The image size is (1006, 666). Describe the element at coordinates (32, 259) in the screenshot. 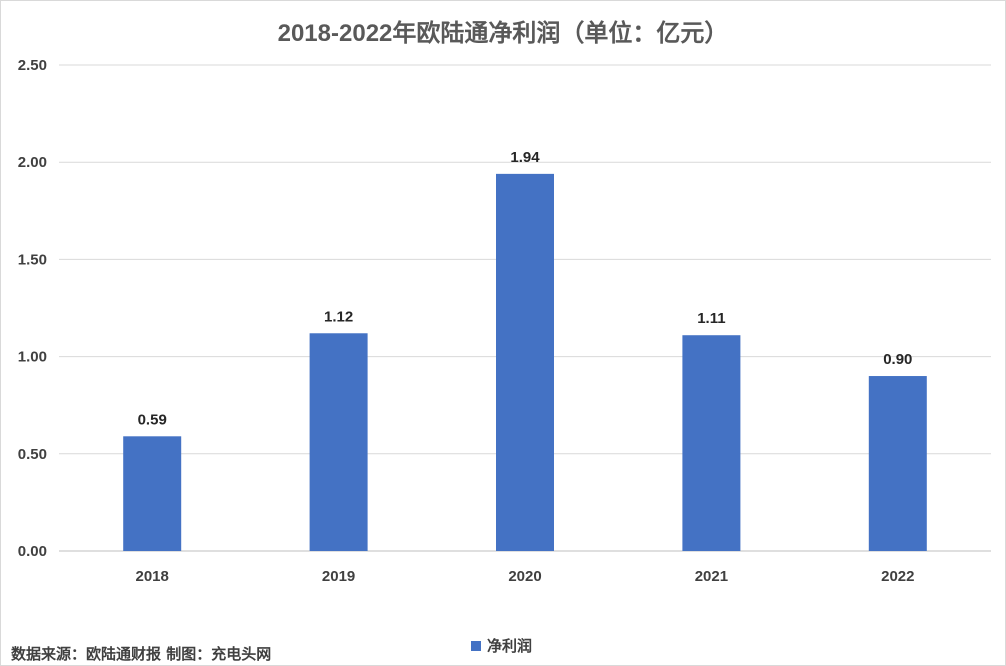

I see `y-tick-label: 1.50` at that location.